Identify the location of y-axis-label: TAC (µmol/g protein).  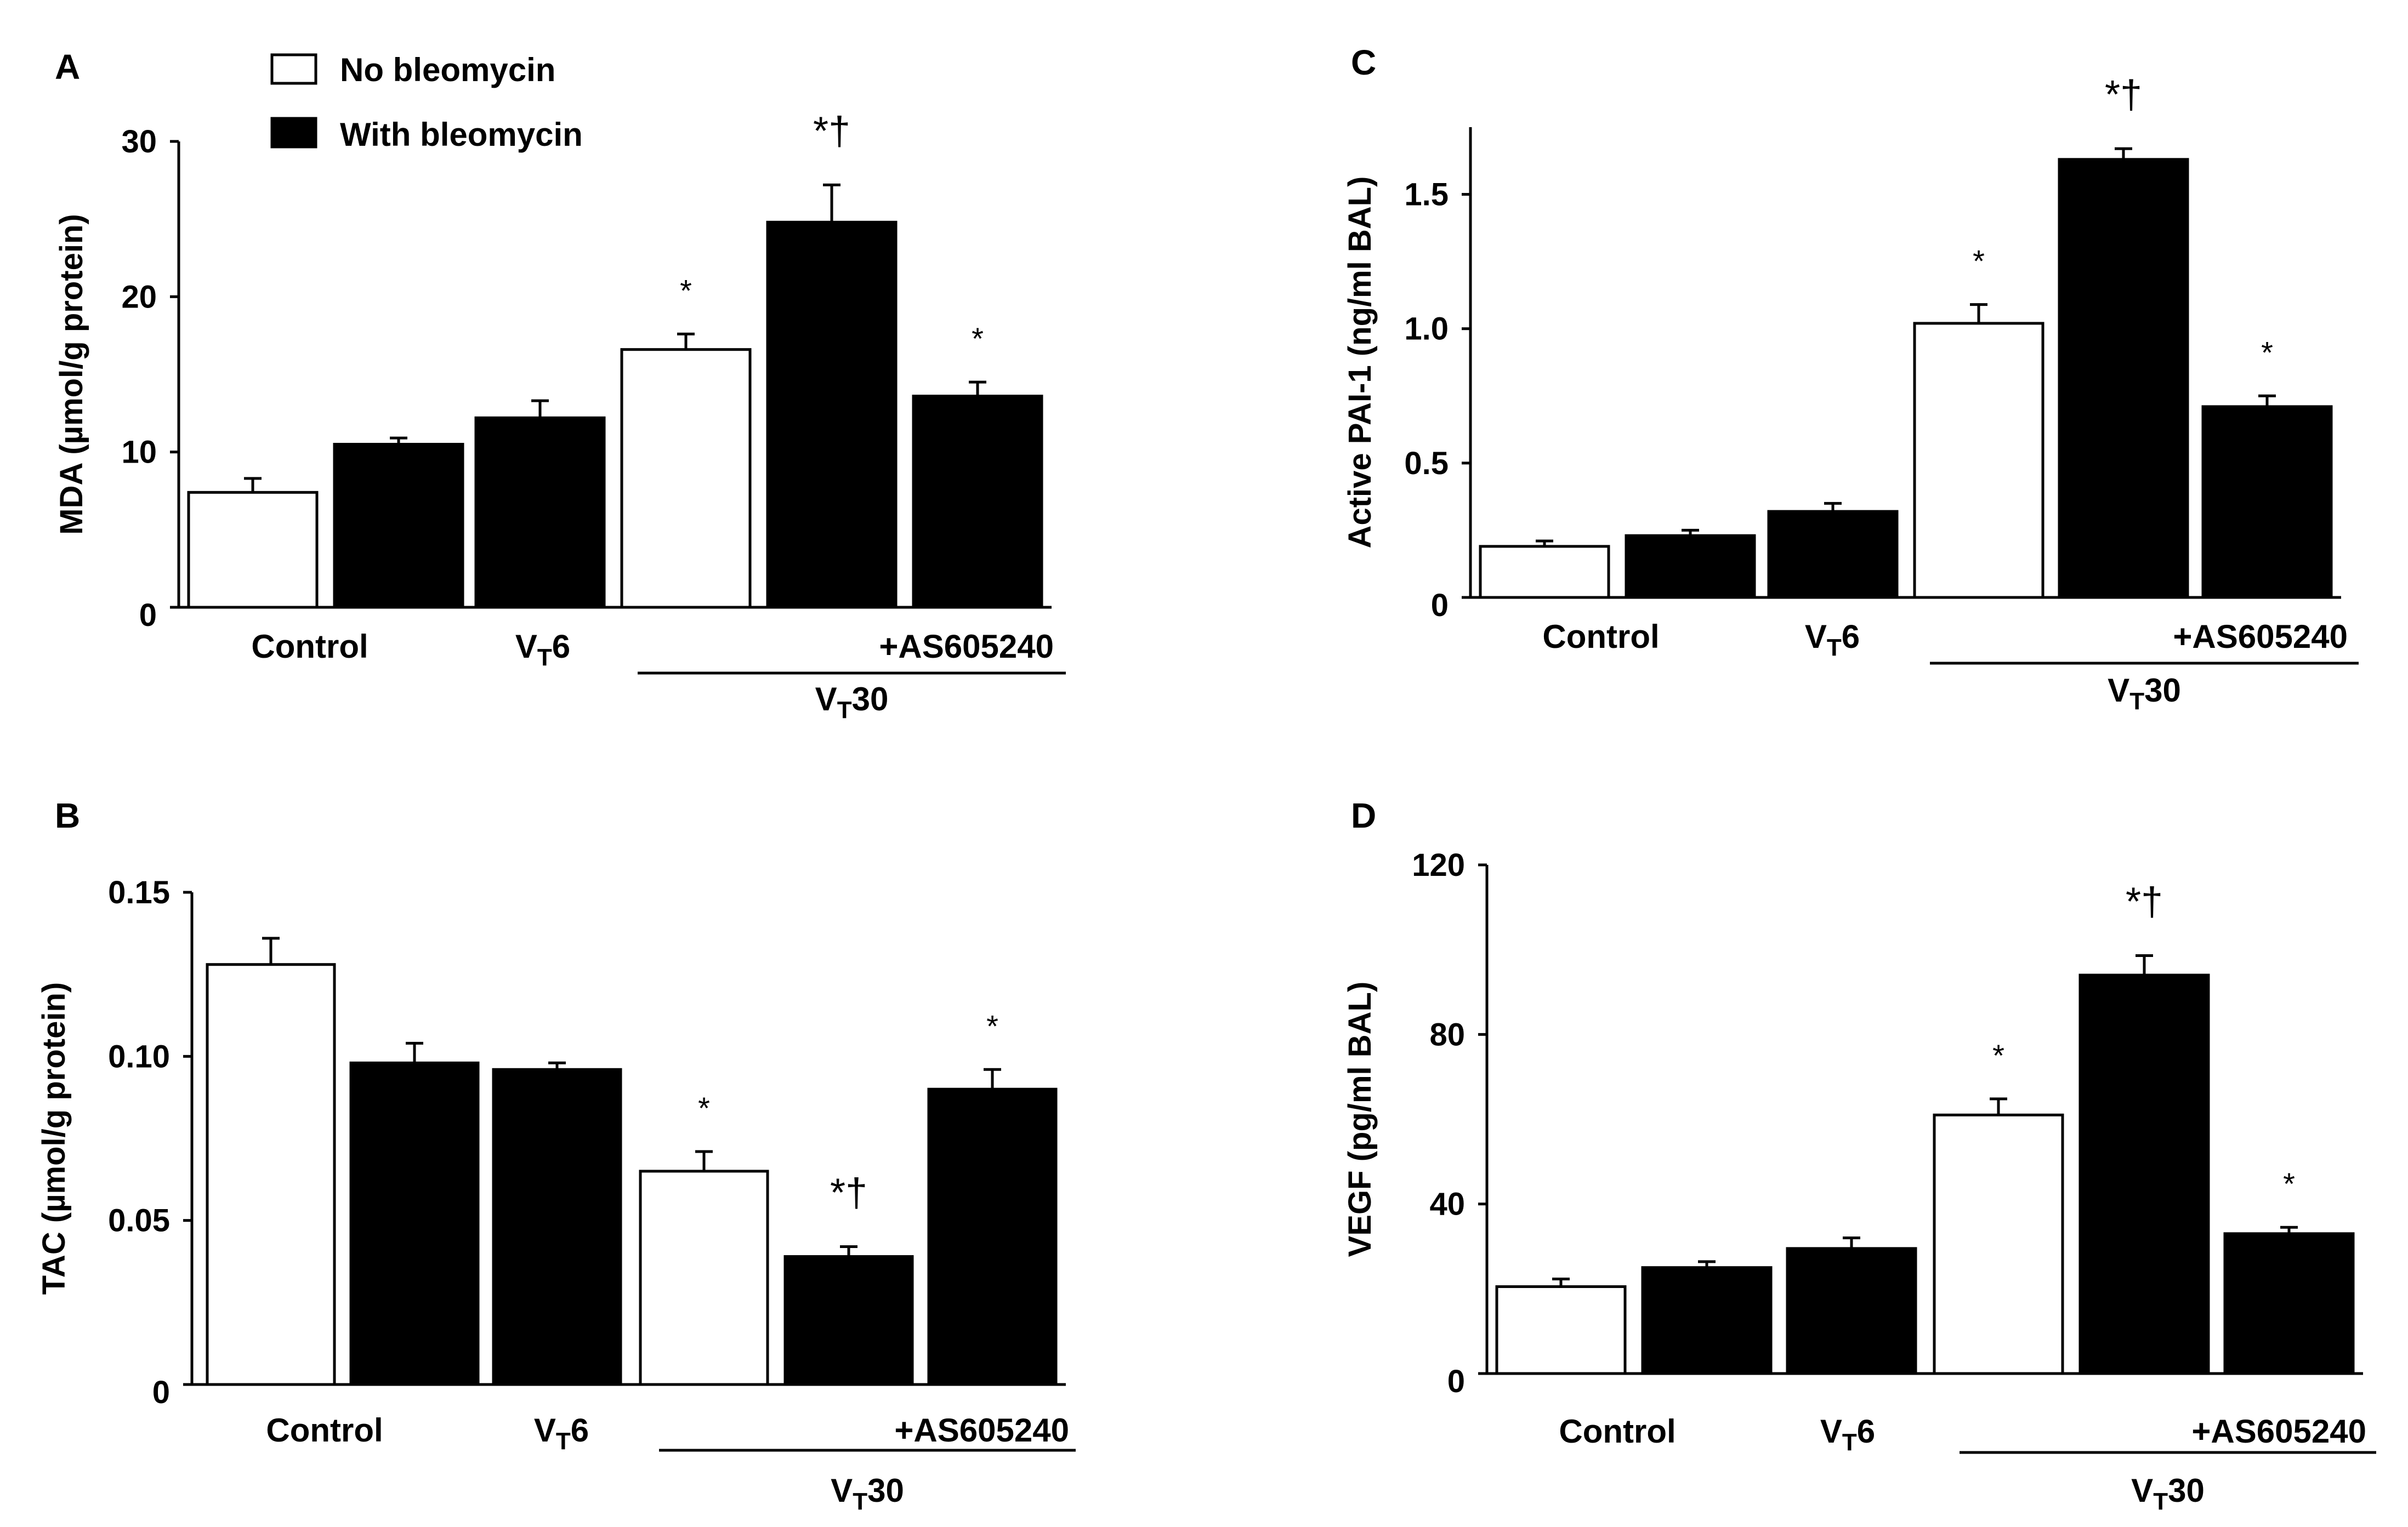
(54, 1138).